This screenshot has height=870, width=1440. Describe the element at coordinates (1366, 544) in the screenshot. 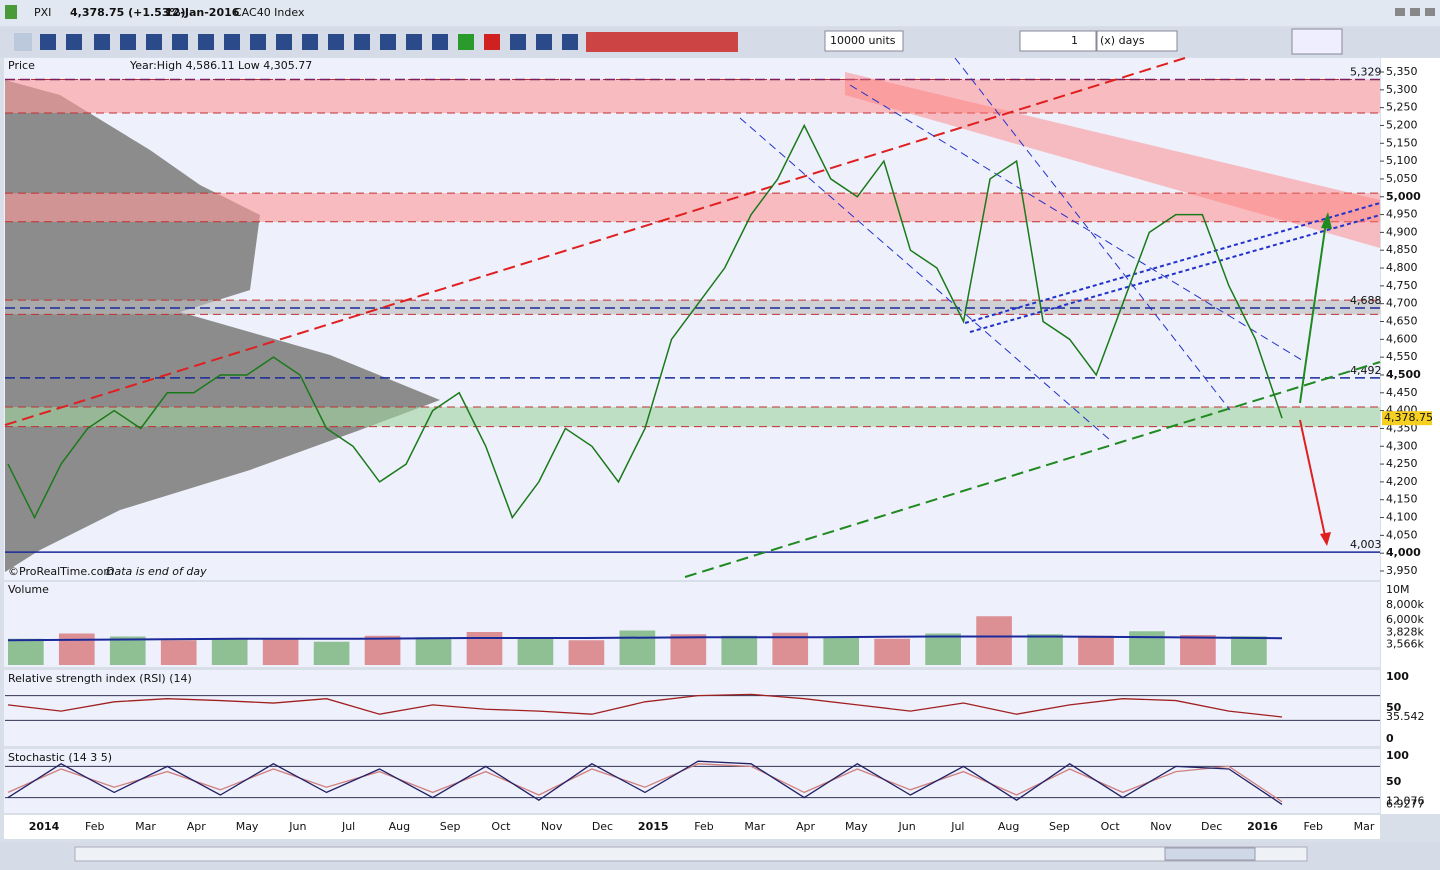

I see `level-label: 4,003` at that location.